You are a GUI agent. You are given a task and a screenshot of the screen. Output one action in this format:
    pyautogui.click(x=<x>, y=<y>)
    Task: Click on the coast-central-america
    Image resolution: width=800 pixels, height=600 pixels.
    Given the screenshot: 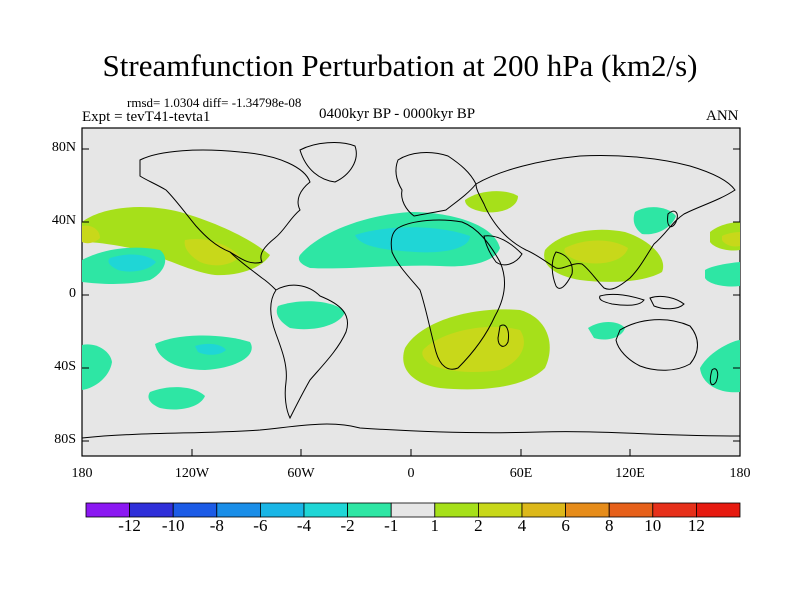 What is the action you would take?
    pyautogui.click(x=253, y=271)
    